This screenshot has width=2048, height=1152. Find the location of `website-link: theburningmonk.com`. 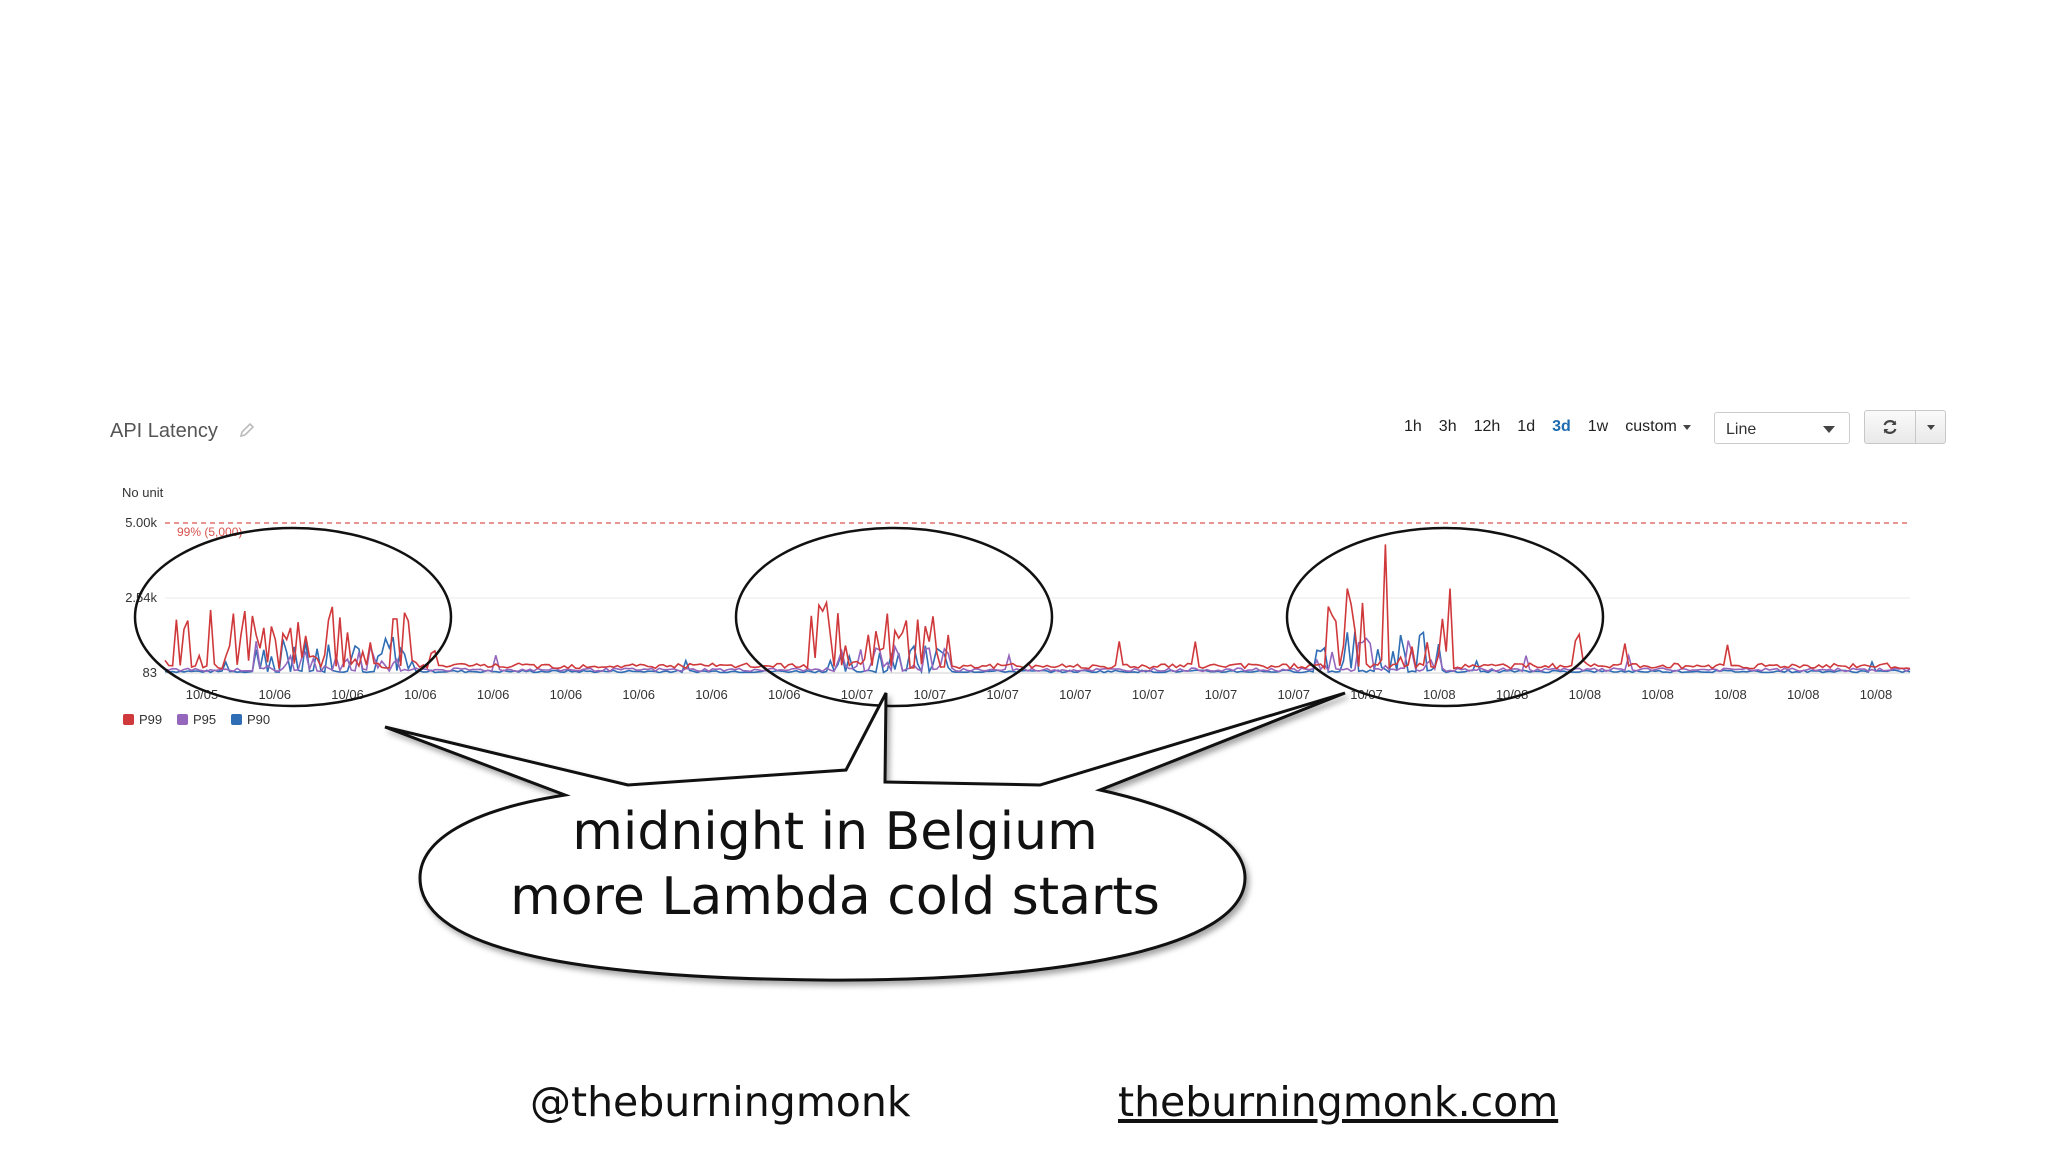

website-link: theburningmonk.com is located at coordinates (1338, 1102).